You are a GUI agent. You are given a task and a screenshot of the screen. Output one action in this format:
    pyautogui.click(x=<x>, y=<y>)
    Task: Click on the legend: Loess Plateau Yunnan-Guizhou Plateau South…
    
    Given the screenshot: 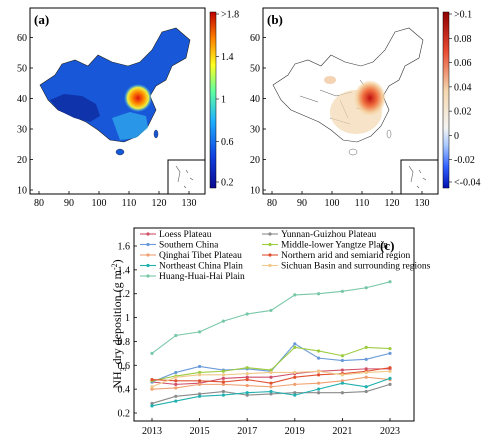 What is the action you would take?
    pyautogui.click(x=285, y=256)
    